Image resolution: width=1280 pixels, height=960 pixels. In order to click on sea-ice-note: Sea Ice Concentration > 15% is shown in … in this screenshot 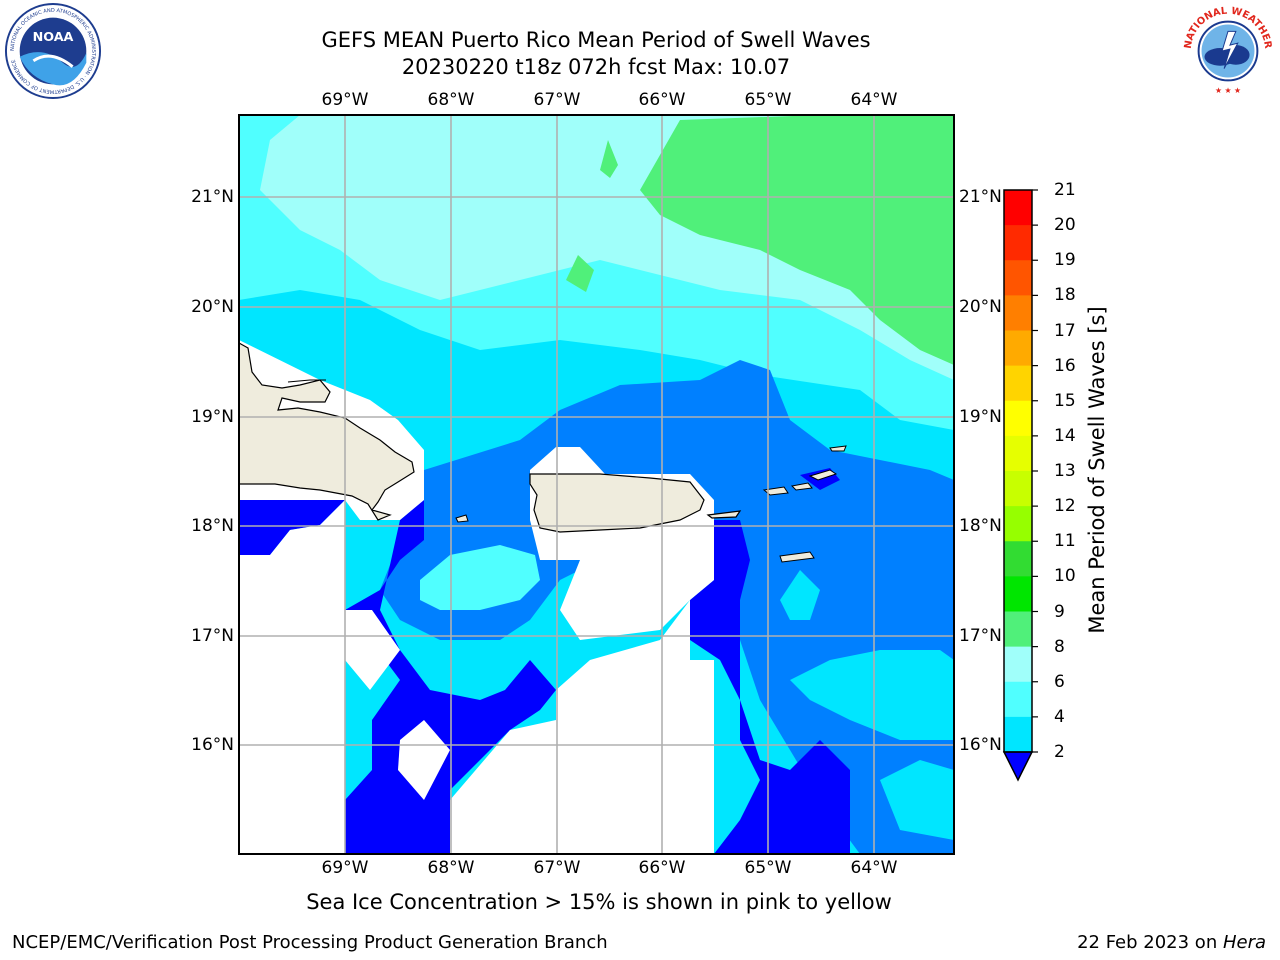, I will do `click(599, 902)`.